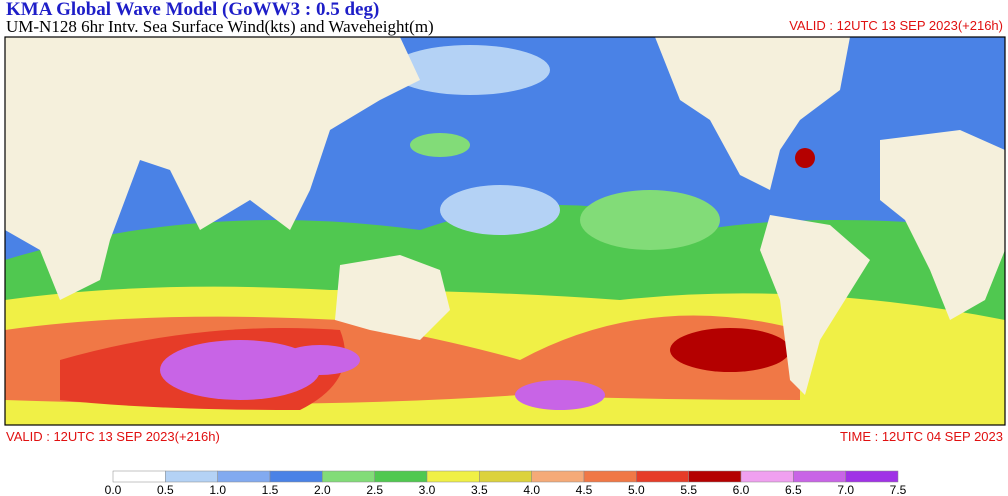 Image resolution: width=1008 pixels, height=496 pixels. Describe the element at coordinates (741, 489) in the screenshot. I see `colorbar-label: 6.0` at that location.